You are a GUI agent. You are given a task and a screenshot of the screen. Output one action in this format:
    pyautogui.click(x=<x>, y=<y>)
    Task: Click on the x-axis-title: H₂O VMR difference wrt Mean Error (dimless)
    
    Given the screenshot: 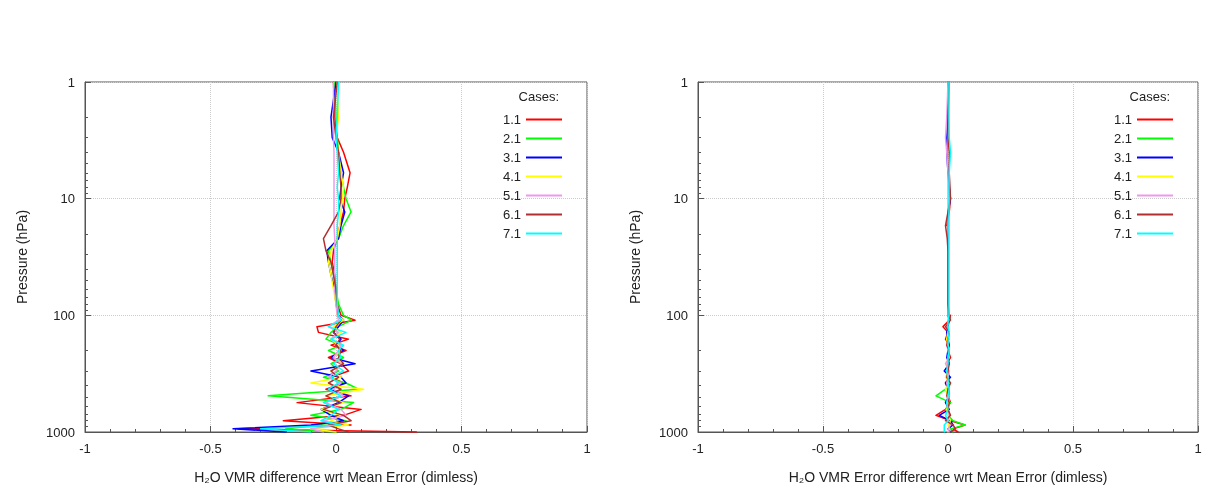 What is the action you would take?
    pyautogui.click(x=336, y=477)
    